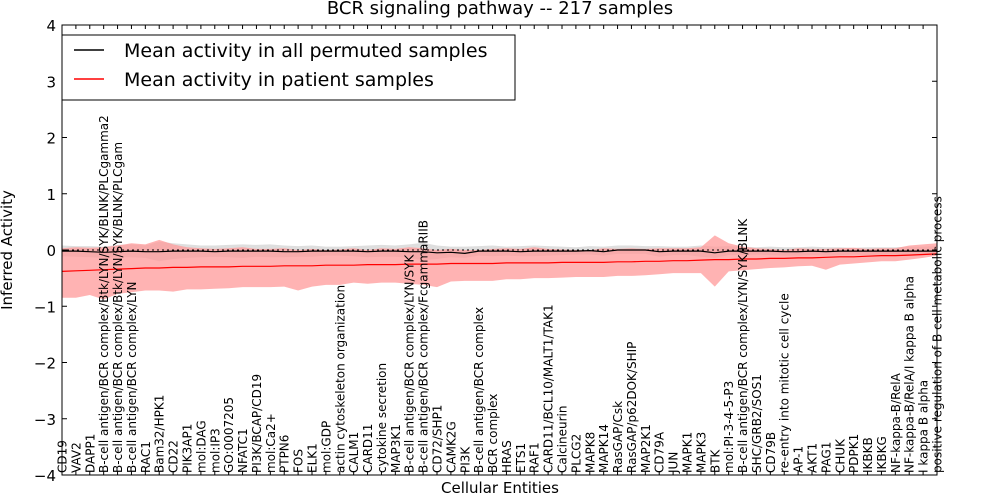  What do you see at coordinates (174, 456) in the screenshot?
I see `x-tick-label: CD22` at bounding box center [174, 456].